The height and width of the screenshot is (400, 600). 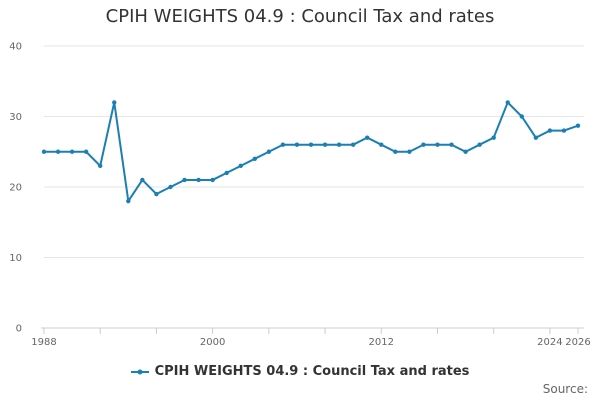 I want to click on x-tick-label: 2026, so click(x=577, y=342).